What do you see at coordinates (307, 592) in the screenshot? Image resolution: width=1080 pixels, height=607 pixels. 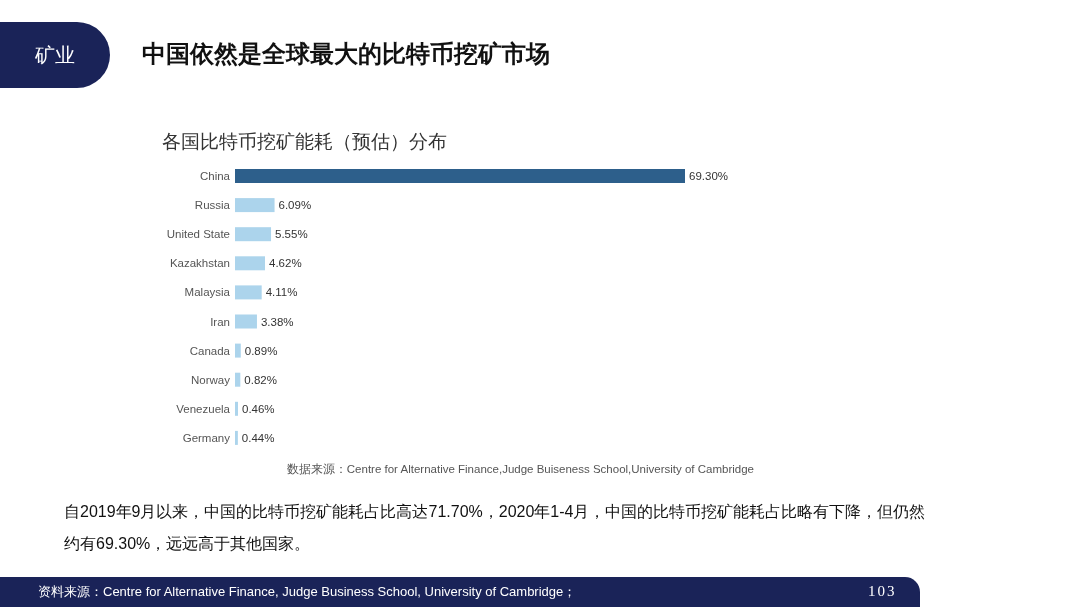 I see `text: 资料来源：Centre for Alternative Finance, Judge Business School, University of Cambridge；` at bounding box center [307, 592].